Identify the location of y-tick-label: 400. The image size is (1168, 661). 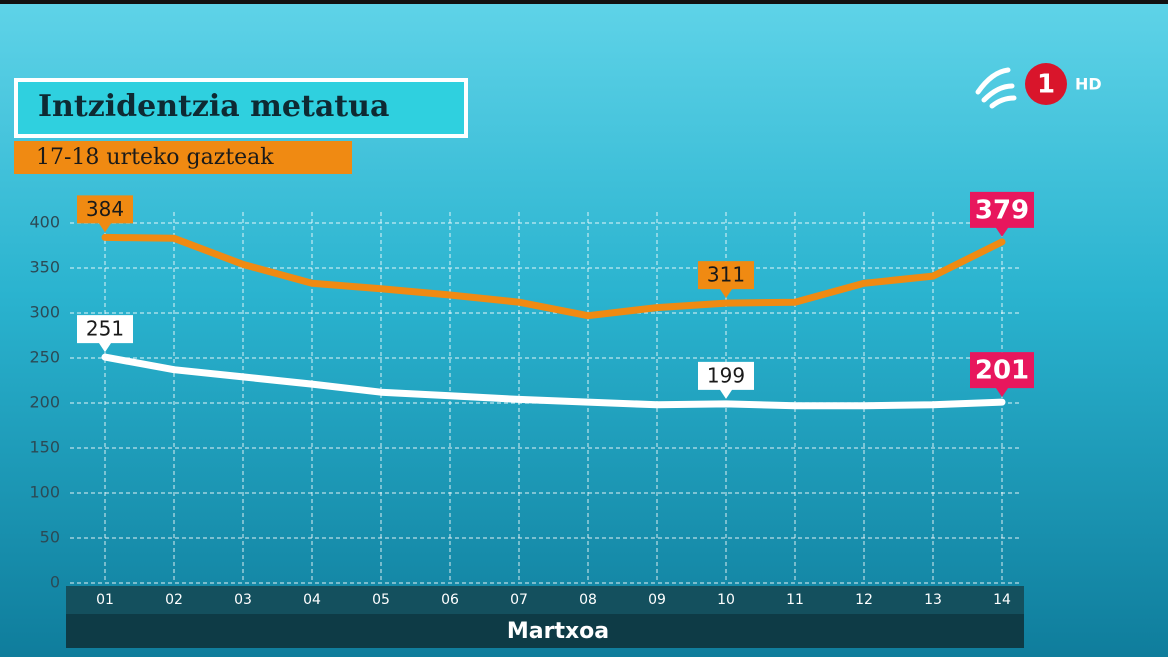
(44, 222).